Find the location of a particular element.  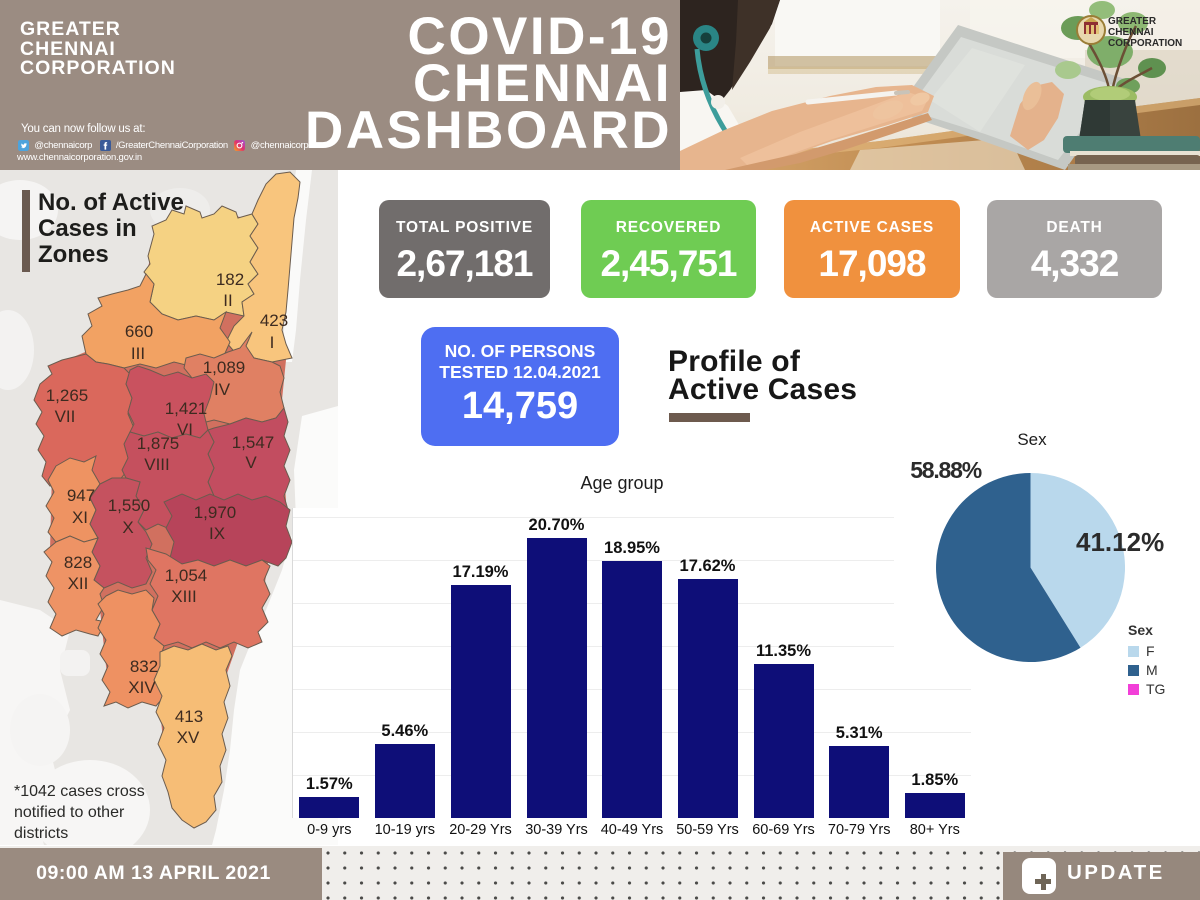

svg-text: 1,875 is located at coordinates (158, 443).